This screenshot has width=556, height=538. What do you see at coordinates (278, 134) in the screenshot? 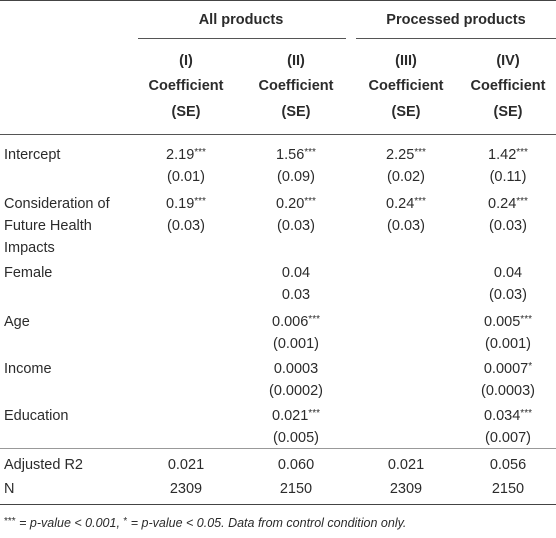
I see `header-rule` at bounding box center [278, 134].